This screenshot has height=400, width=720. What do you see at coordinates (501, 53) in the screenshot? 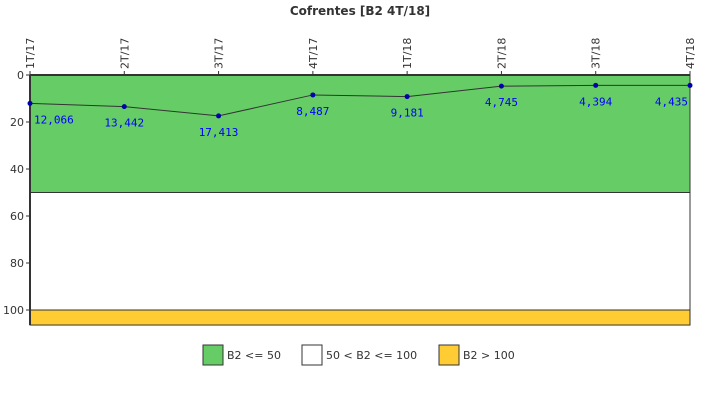
I see `x-tick-label: 2T/18` at bounding box center [501, 53].